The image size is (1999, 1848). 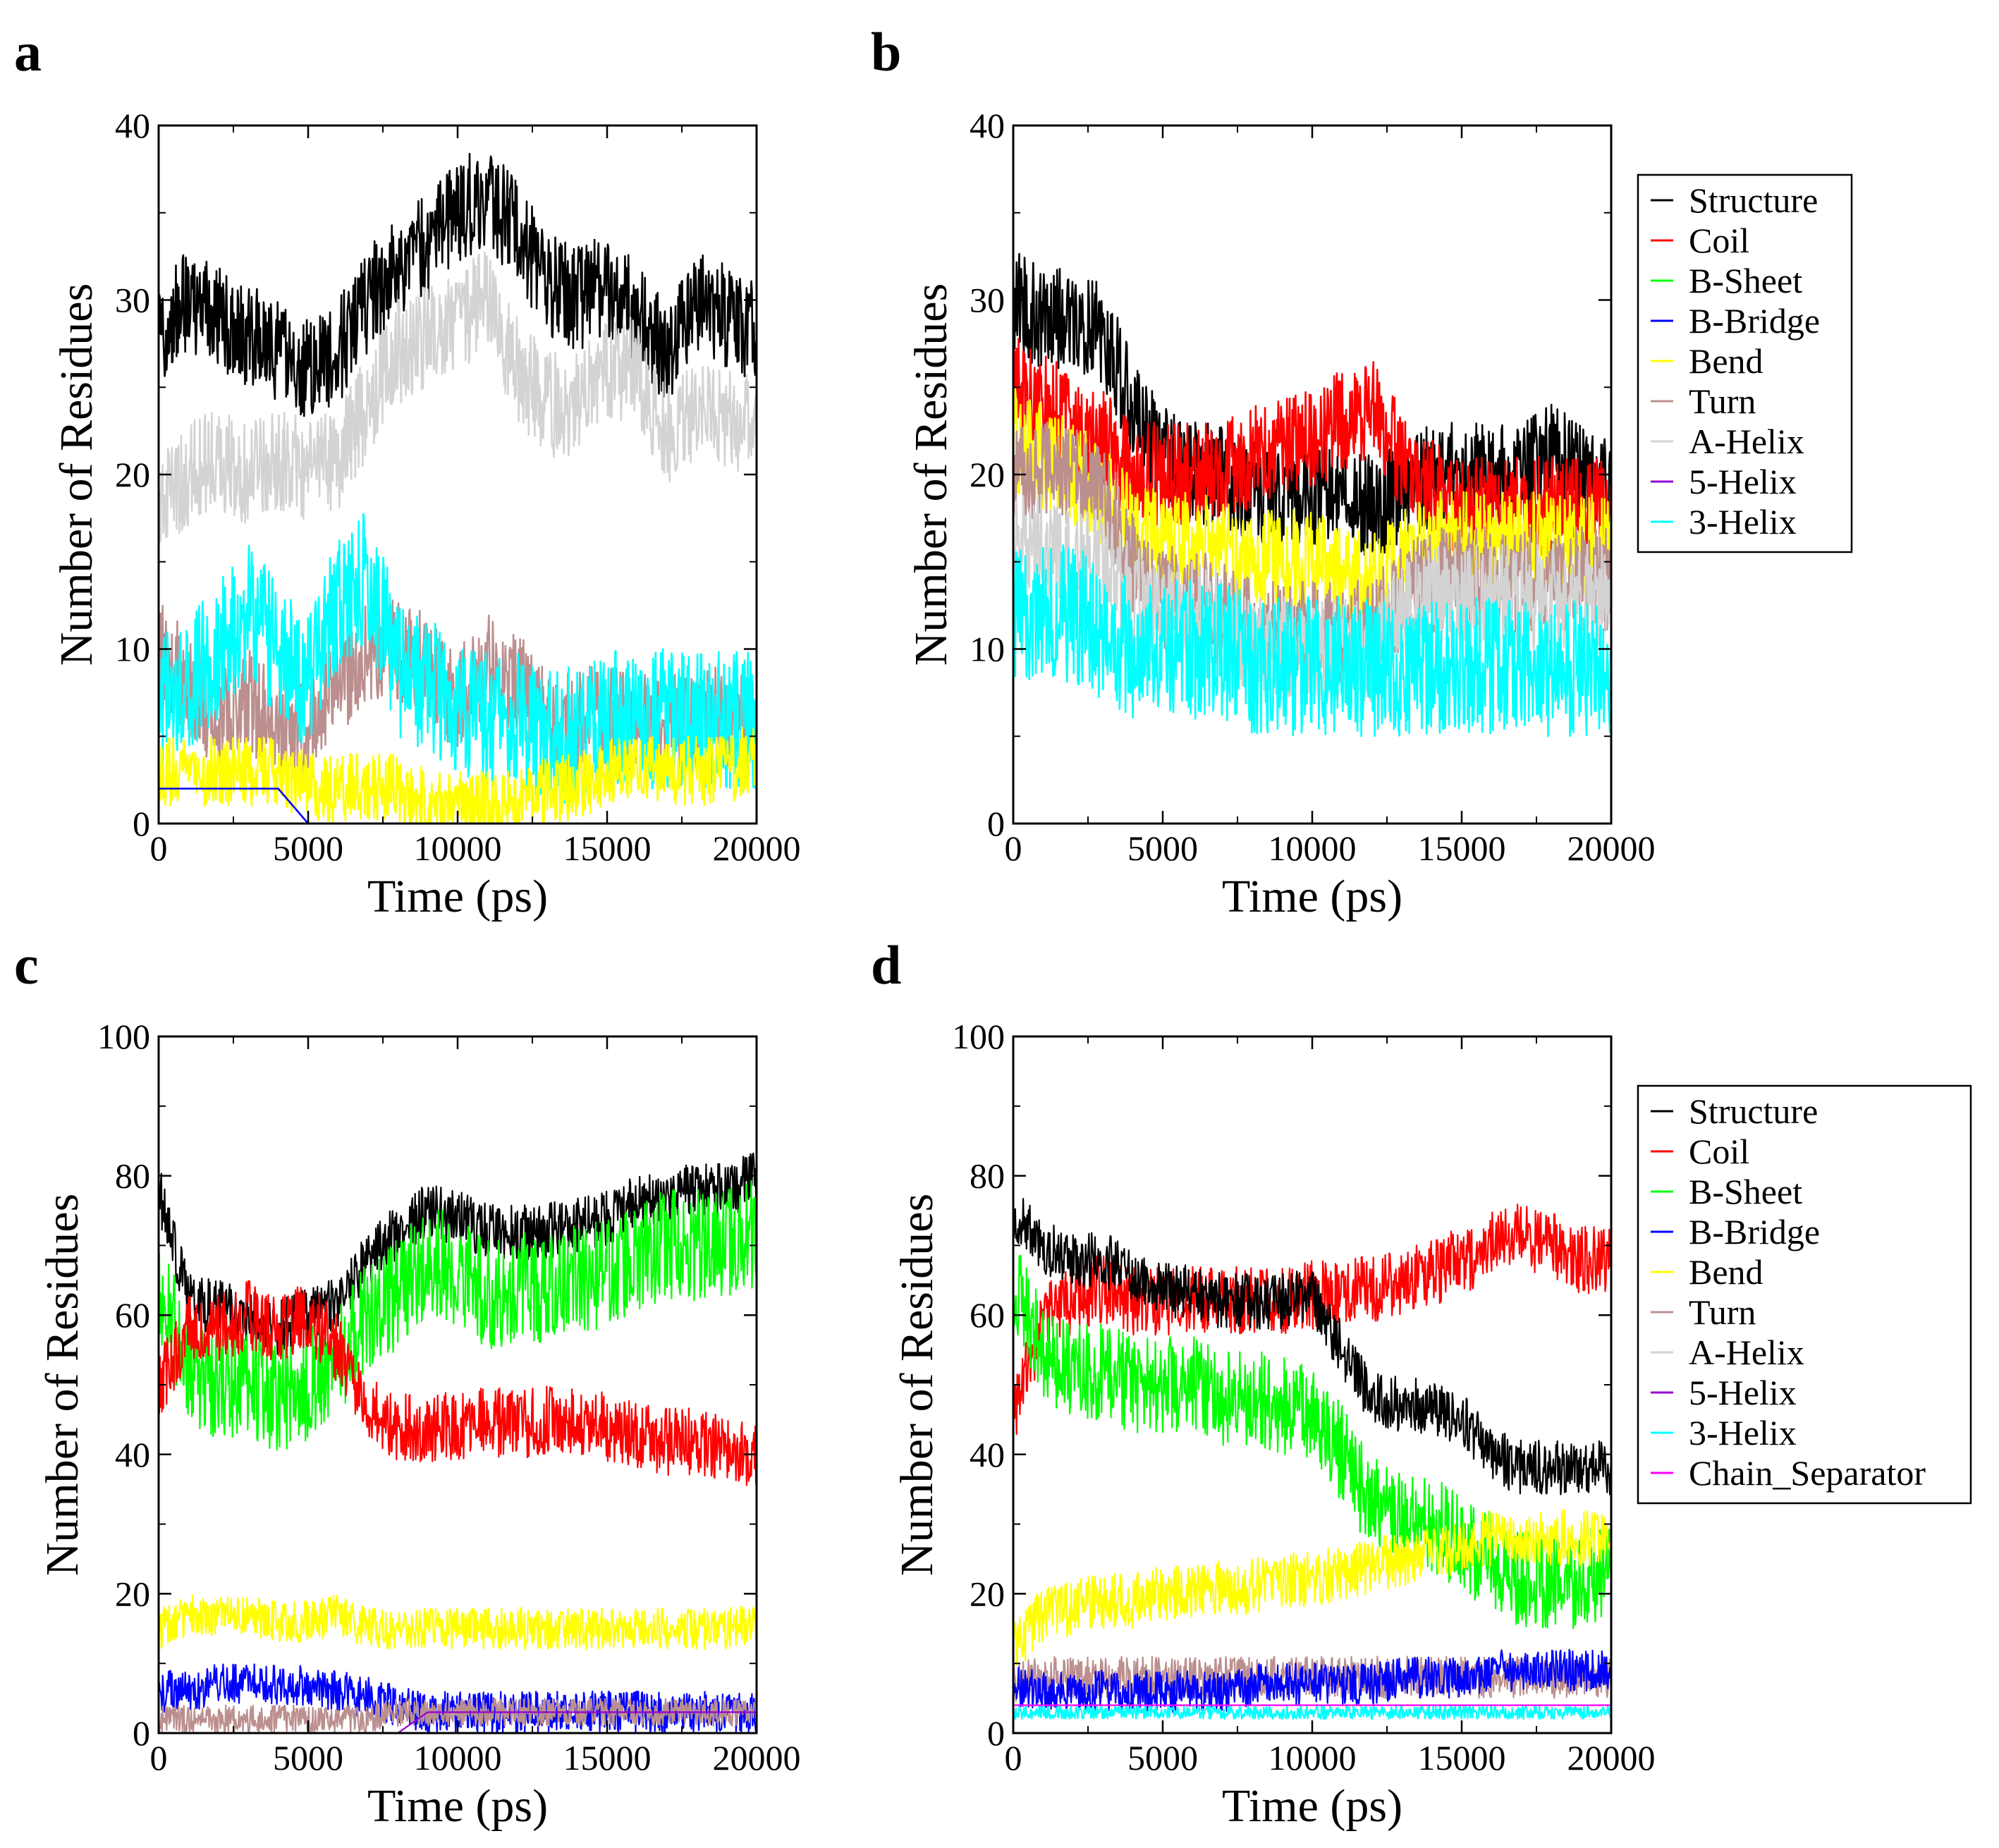 I want to click on series-a-helix-line, so click(x=458, y=397).